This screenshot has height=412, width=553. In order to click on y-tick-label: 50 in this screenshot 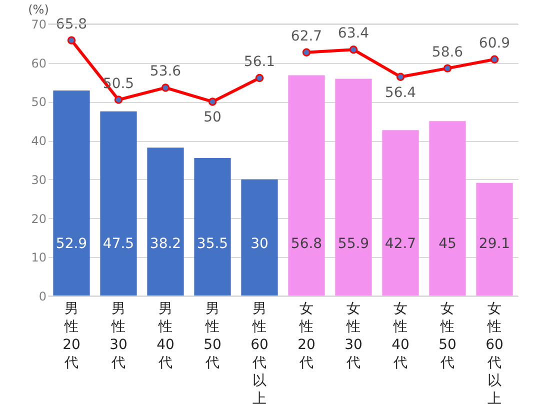, I will do `click(38, 102)`.